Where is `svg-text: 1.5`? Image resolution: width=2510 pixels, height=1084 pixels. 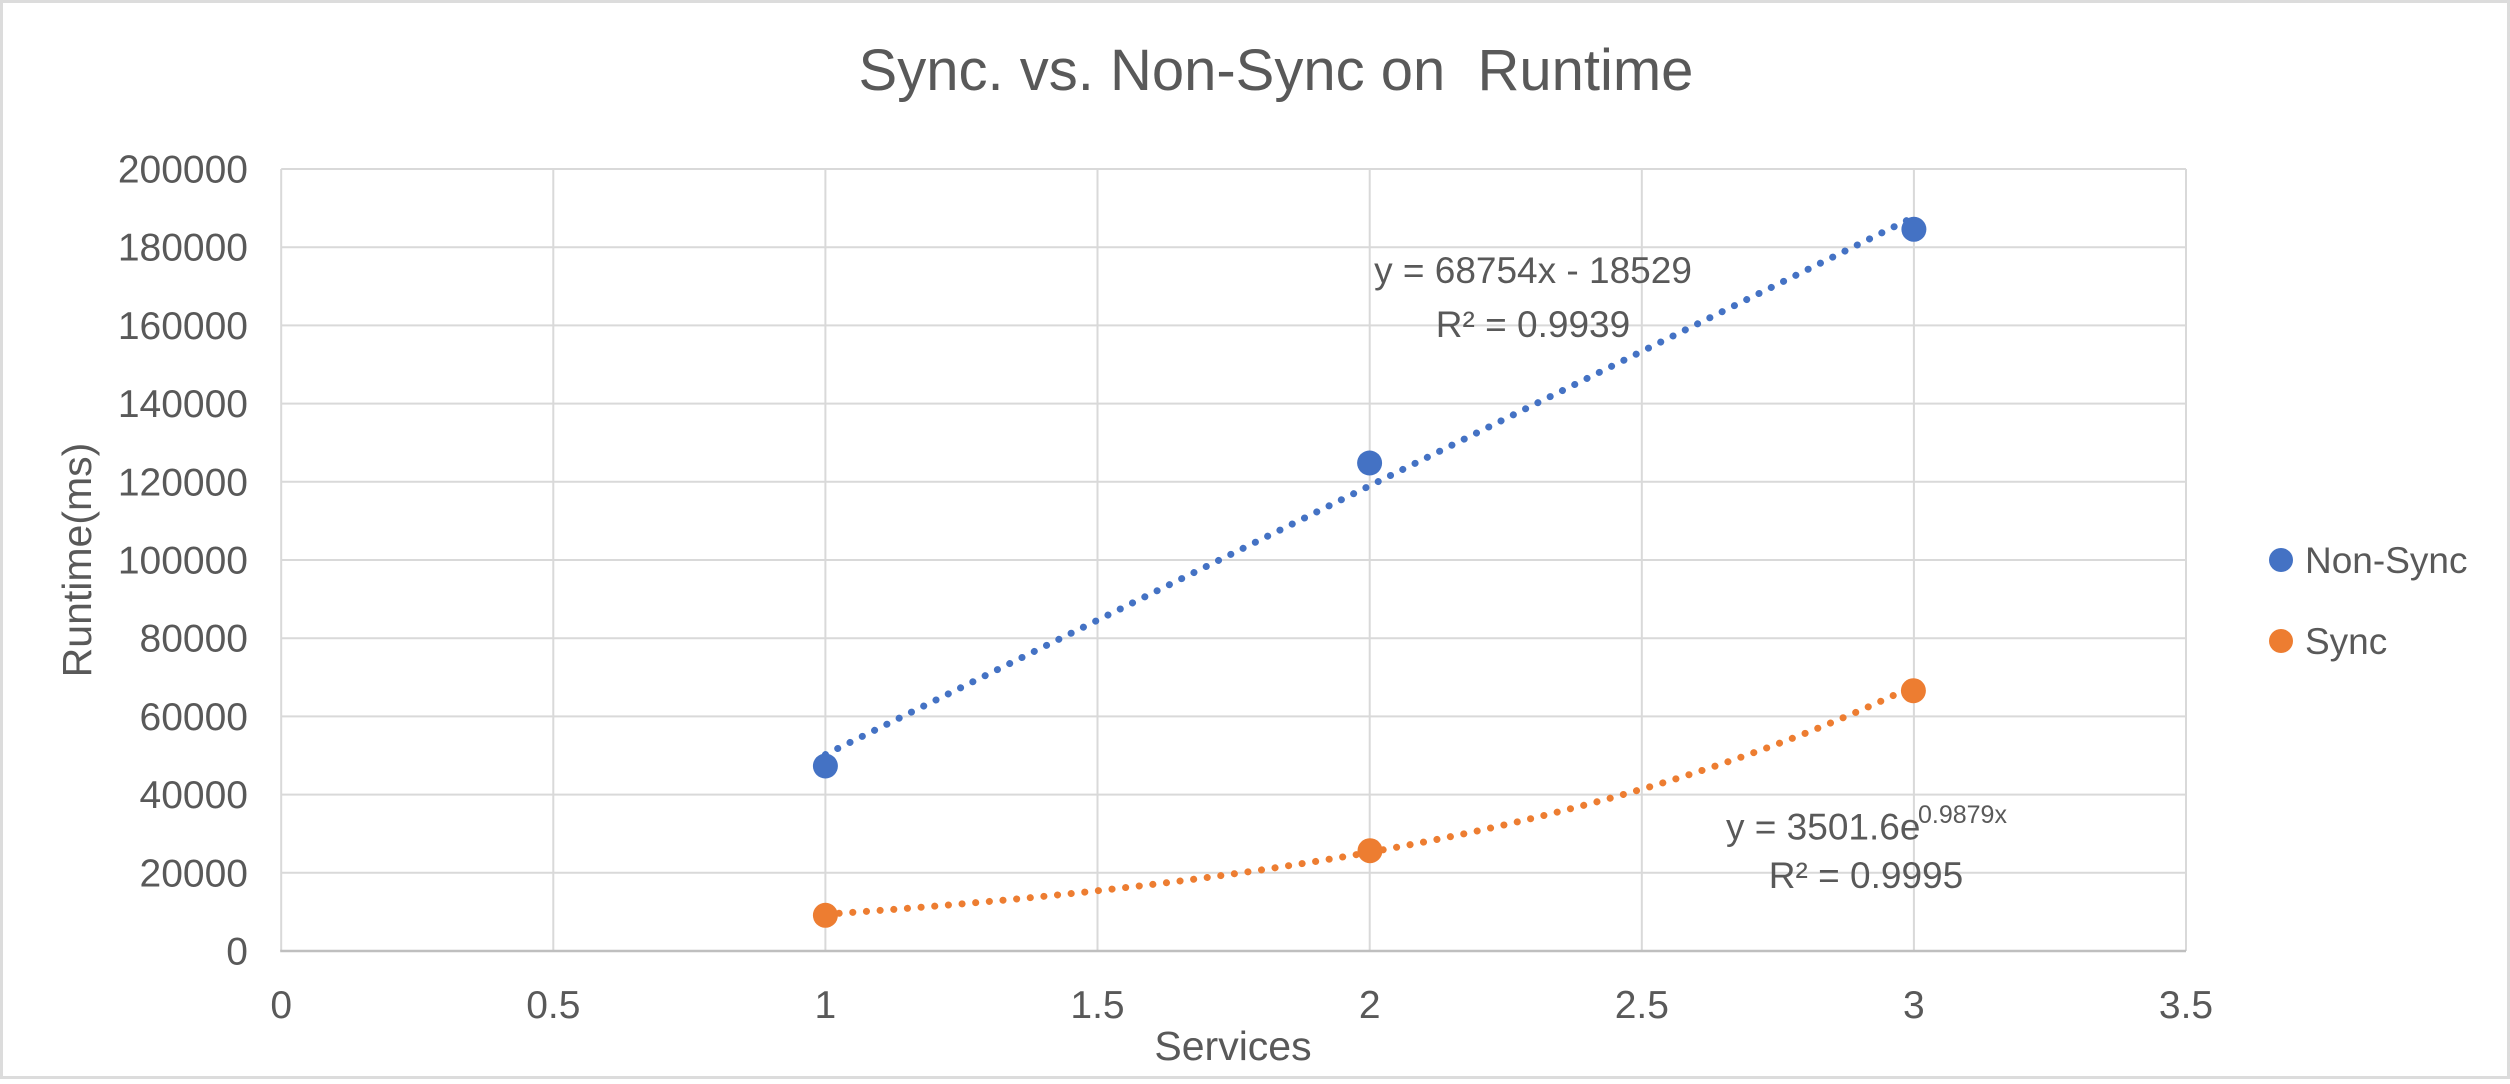 svg-text: 1.5 is located at coordinates (1097, 1005).